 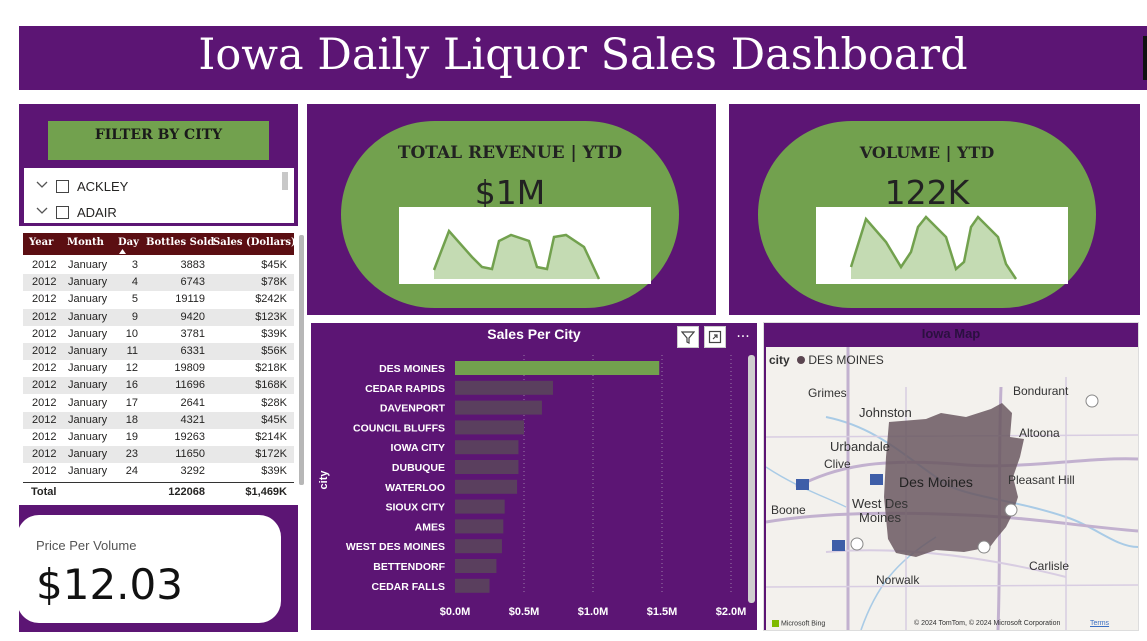 What do you see at coordinates (76, 212) in the screenshot?
I see `slicer-item-adair: ADAIR` at bounding box center [76, 212].